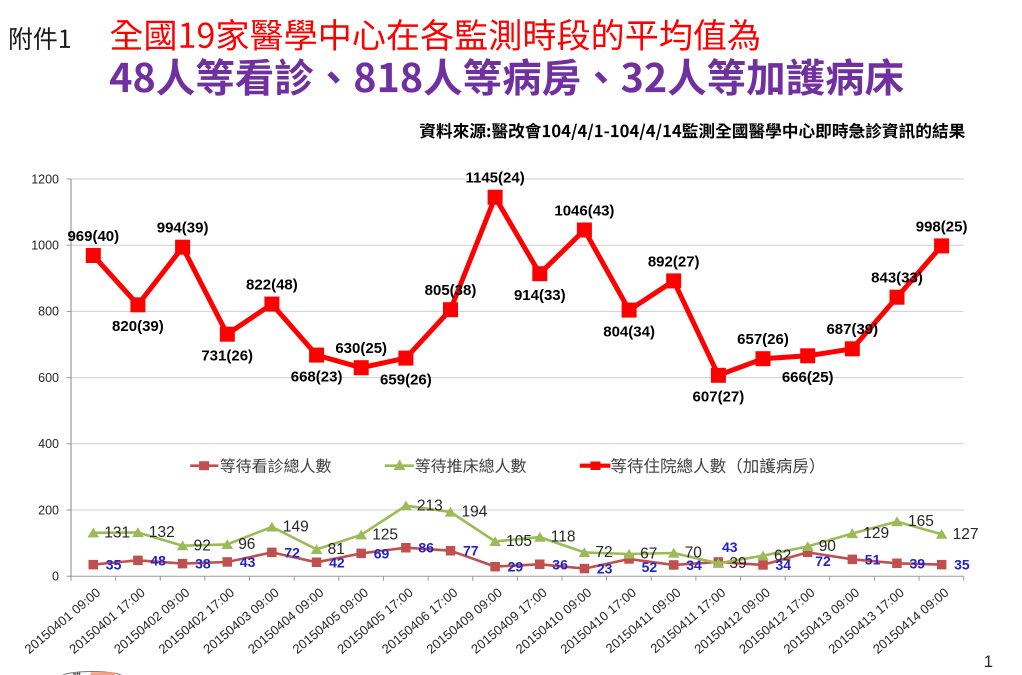 The image size is (1022, 675). I want to click on svg-text: 1000, so click(45, 246).